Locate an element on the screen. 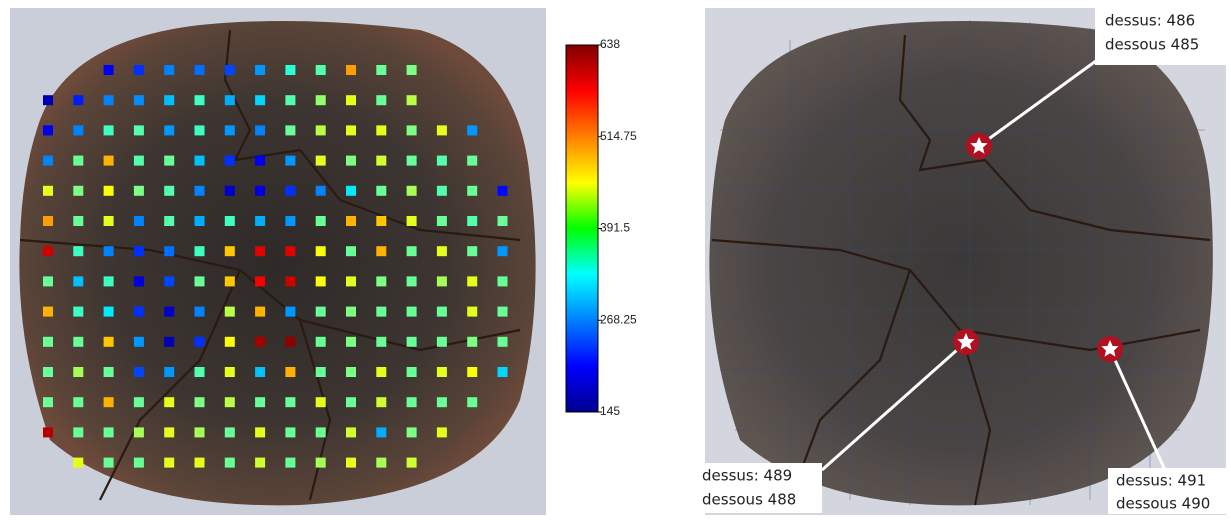 This screenshot has height=520, width=1231. colorbar-ticks: 145 268.25 391.5 514.75 638 is located at coordinates (617, 227).